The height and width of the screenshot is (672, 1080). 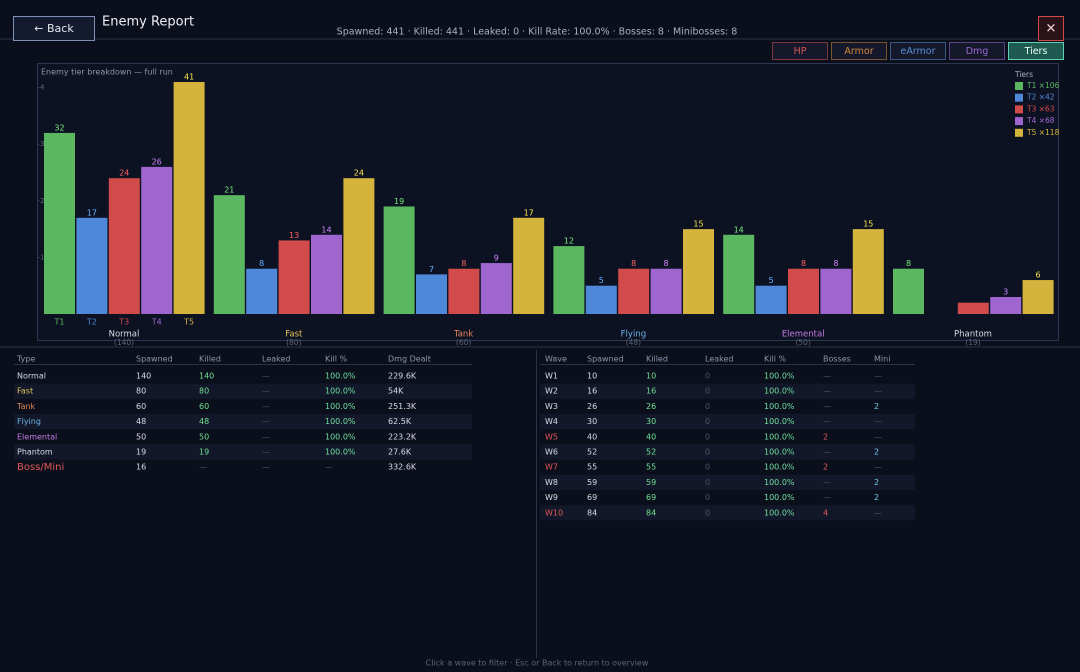 I want to click on bar-value-label: 6, so click(x=1038, y=275).